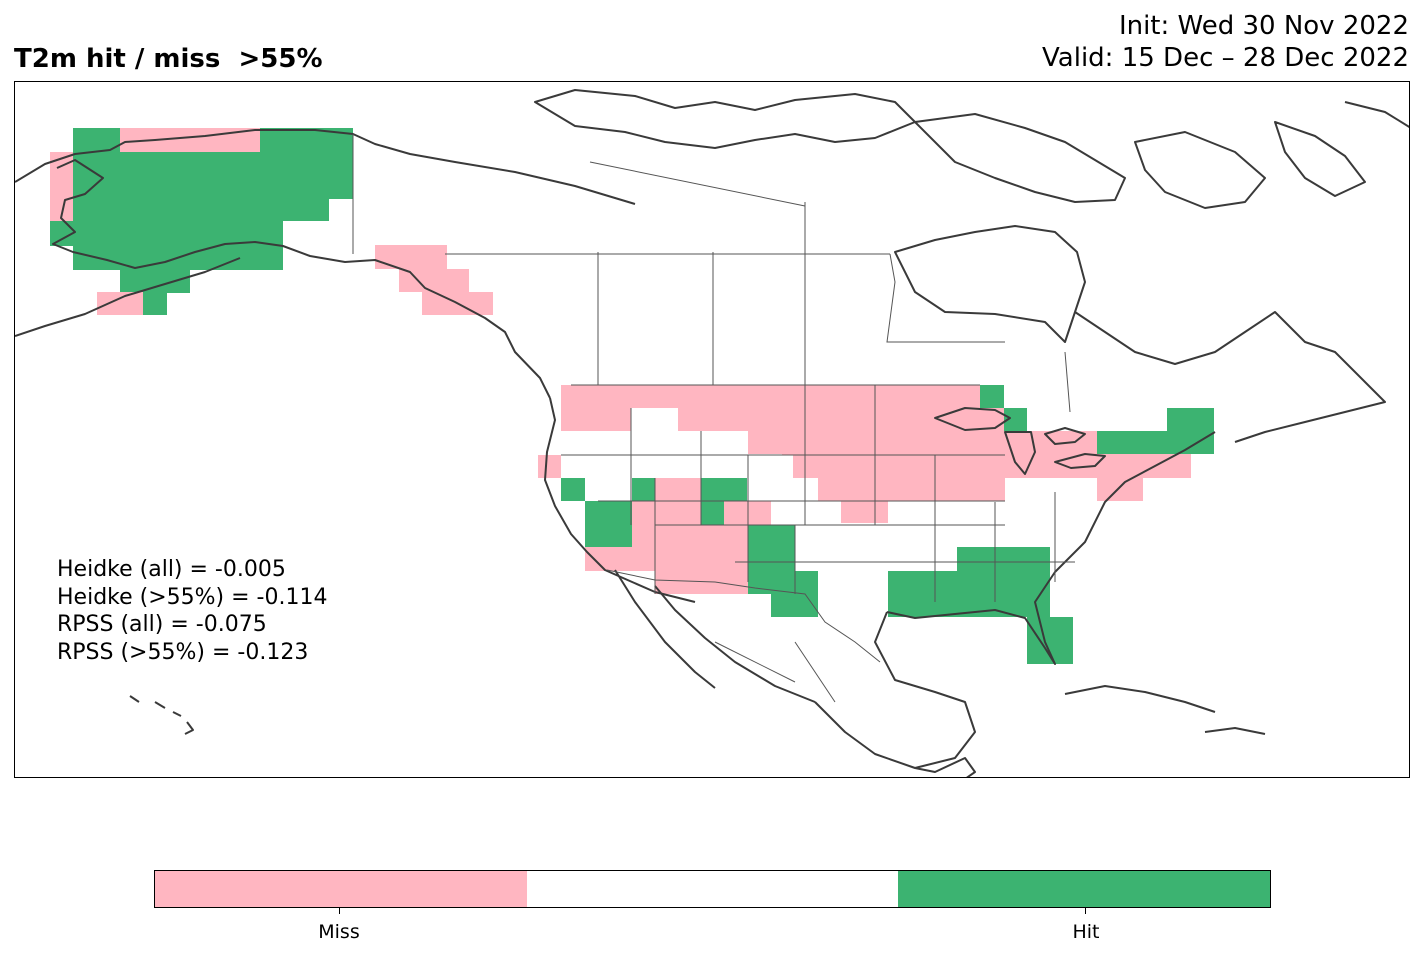  I want to click on colorbar-neutral, so click(712, 889).